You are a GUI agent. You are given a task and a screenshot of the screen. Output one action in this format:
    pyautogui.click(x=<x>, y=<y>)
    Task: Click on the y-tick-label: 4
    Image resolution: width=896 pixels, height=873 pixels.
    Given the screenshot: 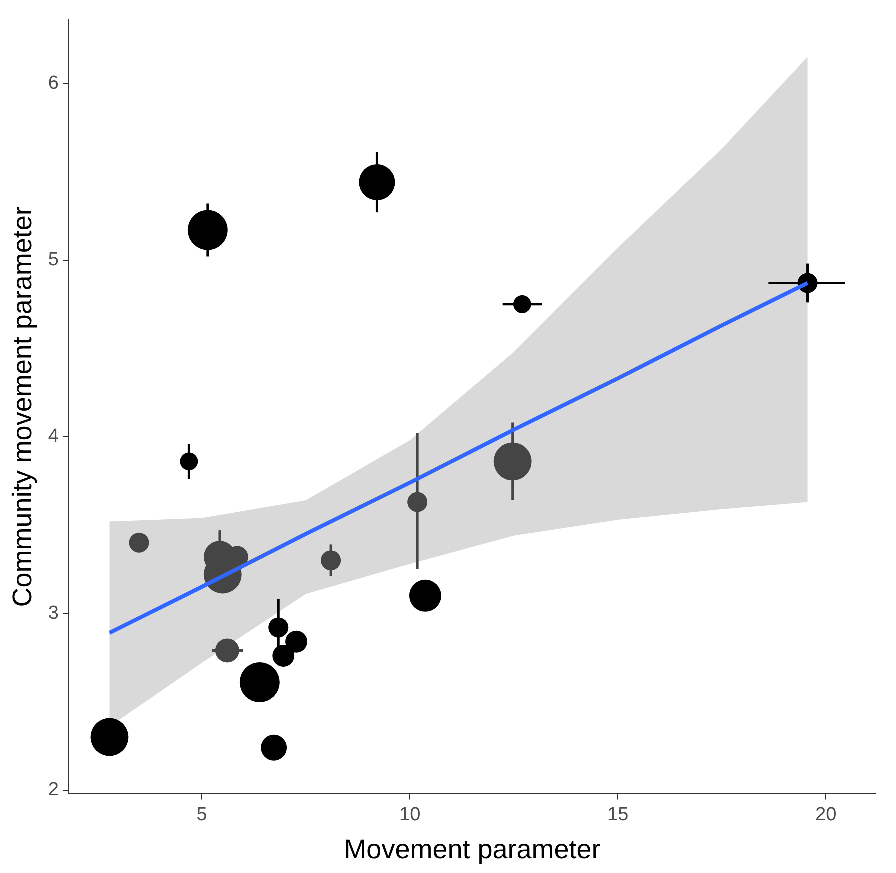 What is the action you would take?
    pyautogui.click(x=54, y=437)
    